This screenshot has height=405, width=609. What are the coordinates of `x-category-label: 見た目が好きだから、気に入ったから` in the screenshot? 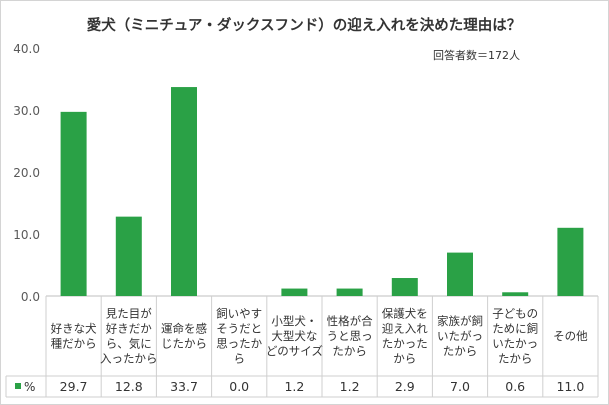 It's located at (129, 336).